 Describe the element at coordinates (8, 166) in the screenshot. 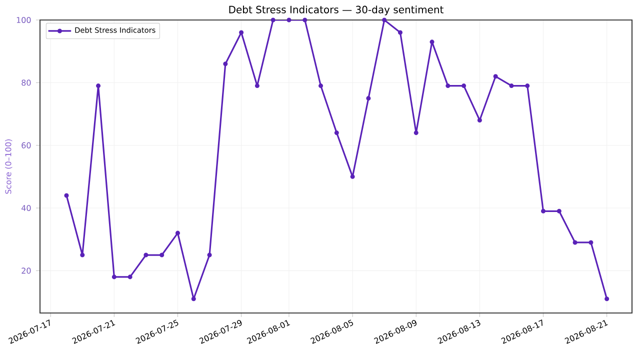

I see `y-axis-title: Score (0–100)` at that location.